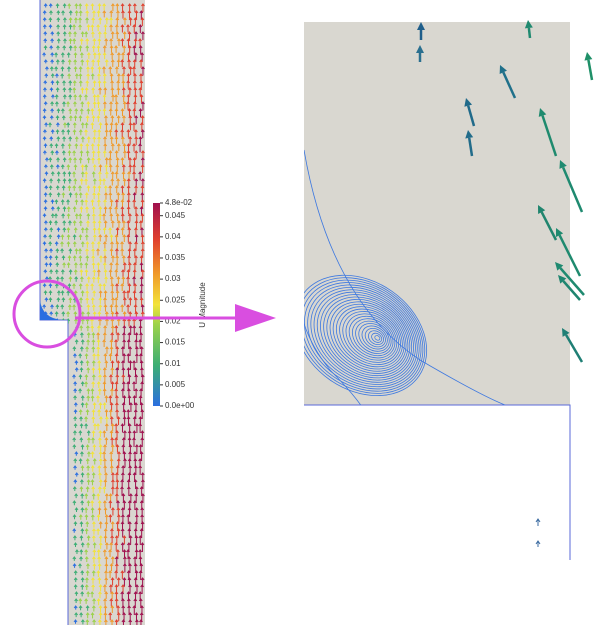 Image resolution: width=597 pixels, height=633 pixels. Describe the element at coordinates (549, 226) in the screenshot. I see `arrow-shaft` at that location.